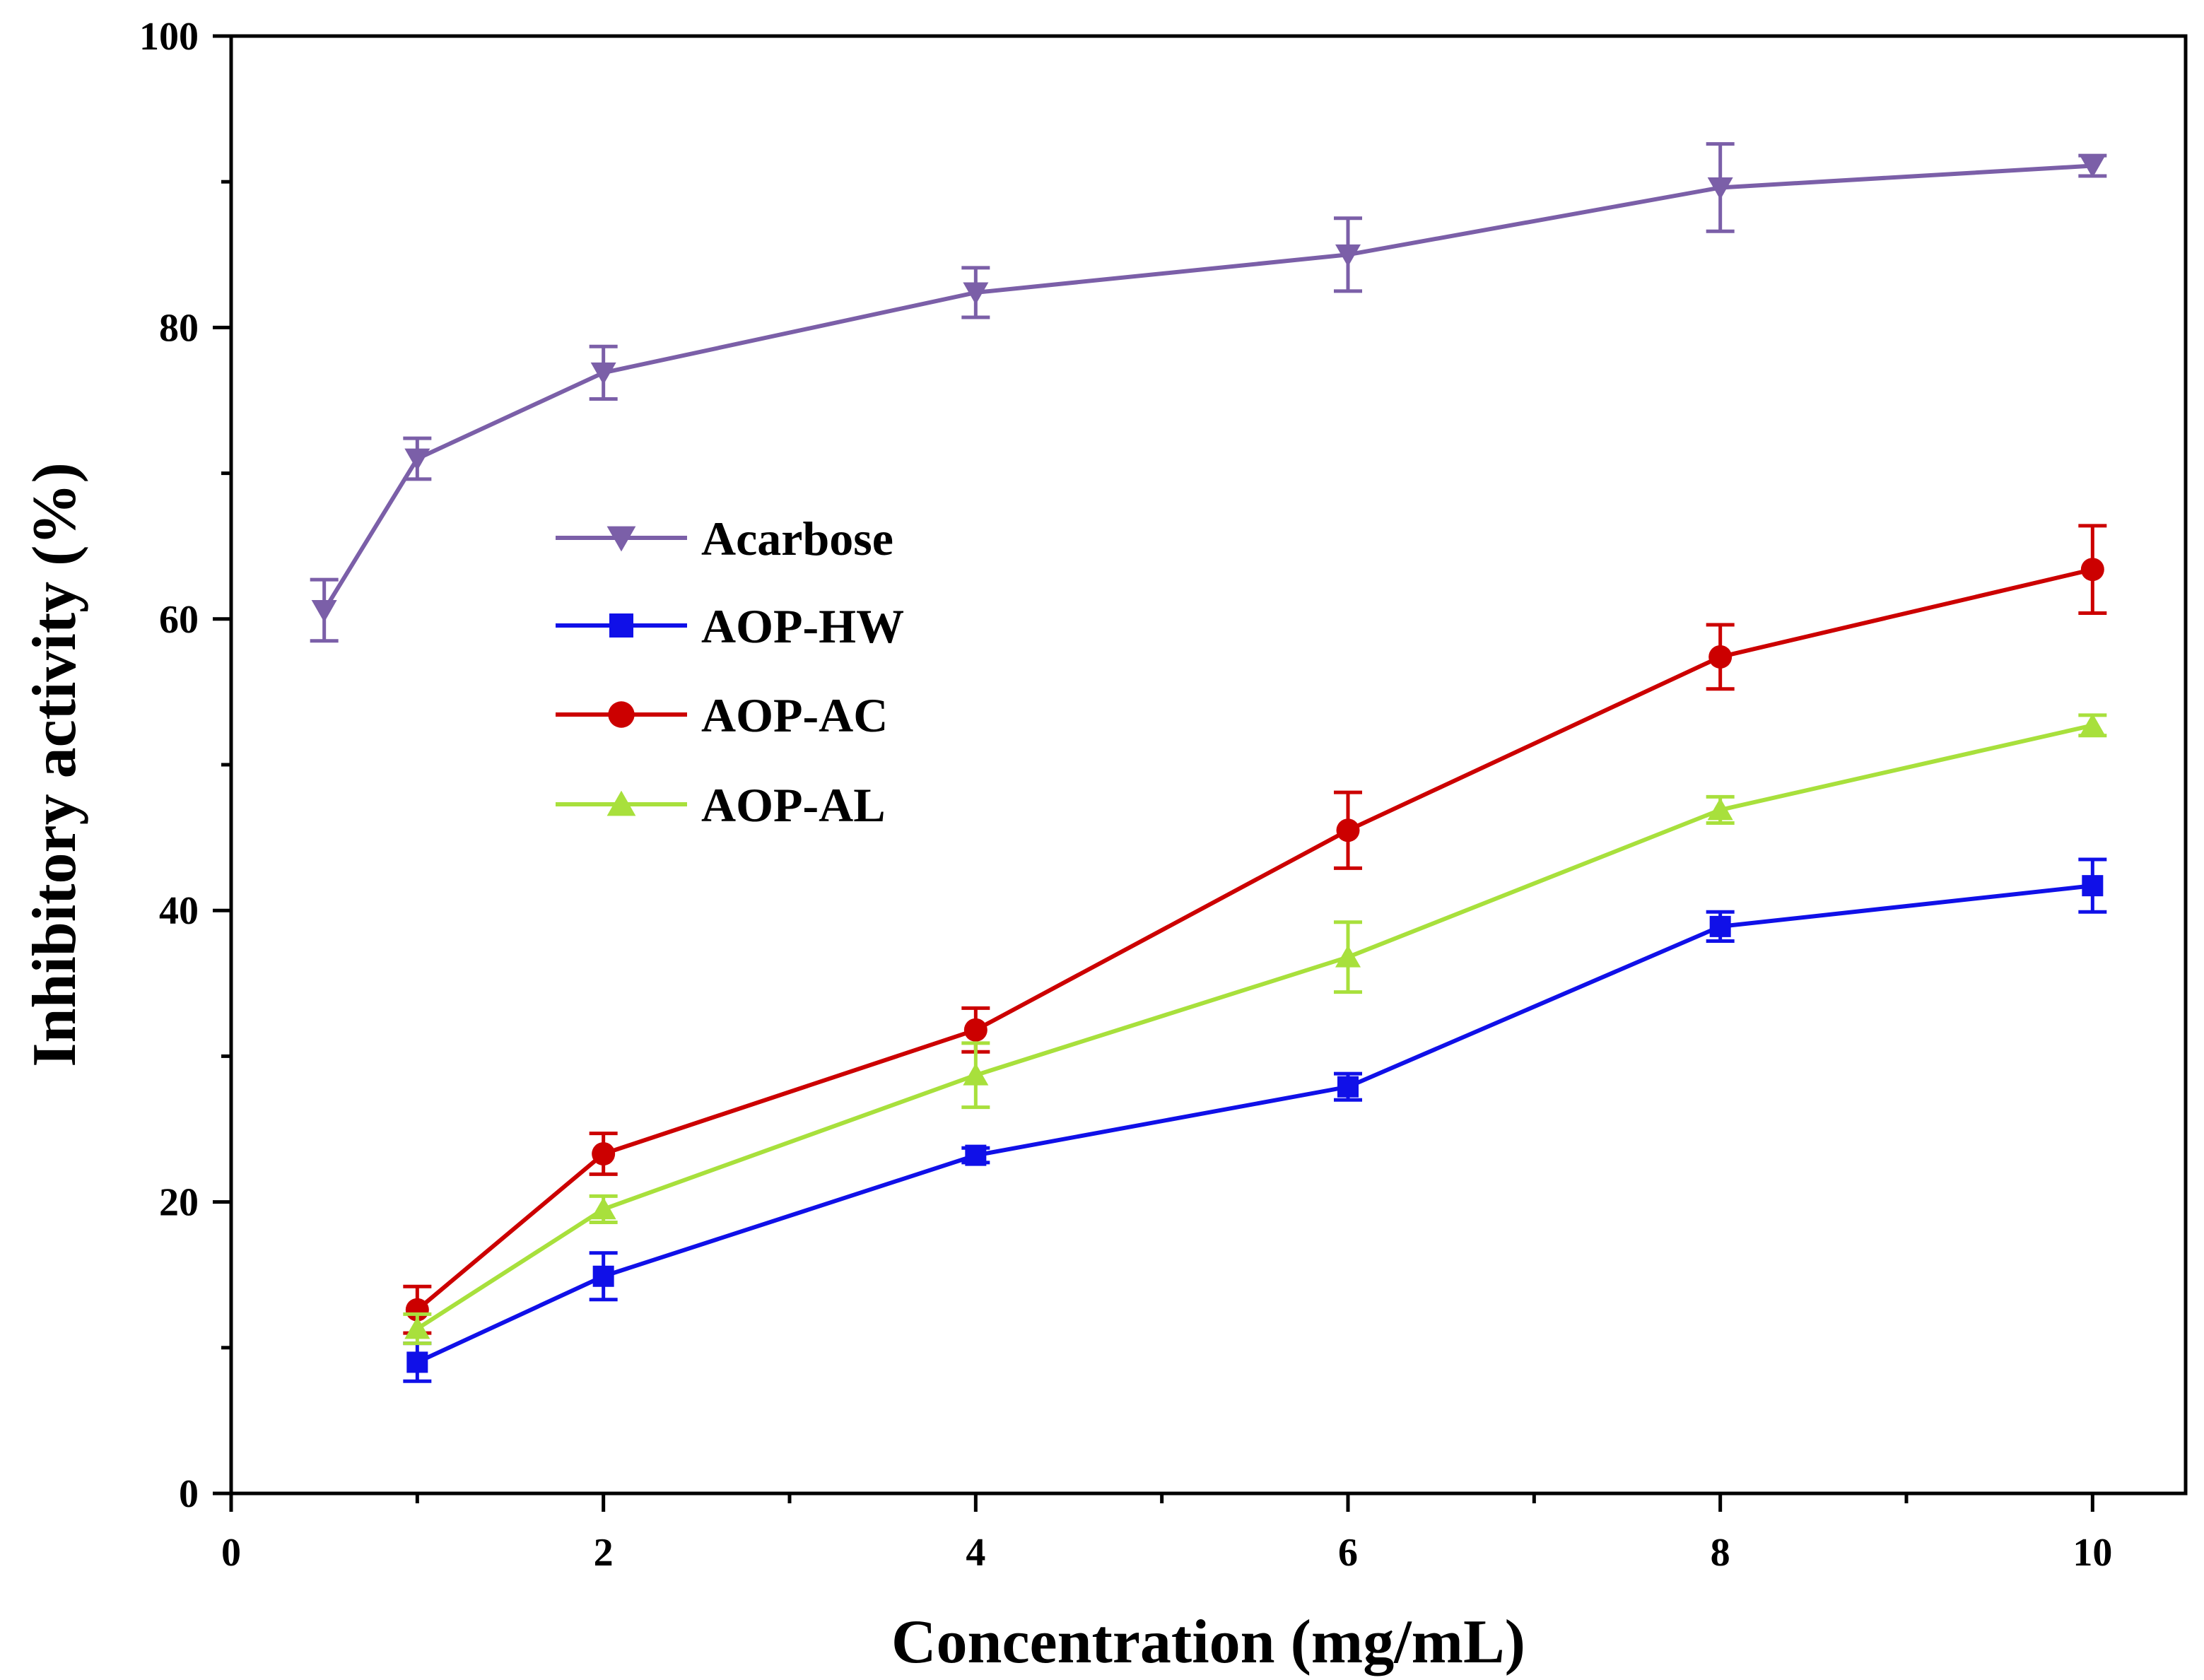 The height and width of the screenshot is (1680, 2204). I want to click on legend-label: AOP-AC, so click(794, 715).